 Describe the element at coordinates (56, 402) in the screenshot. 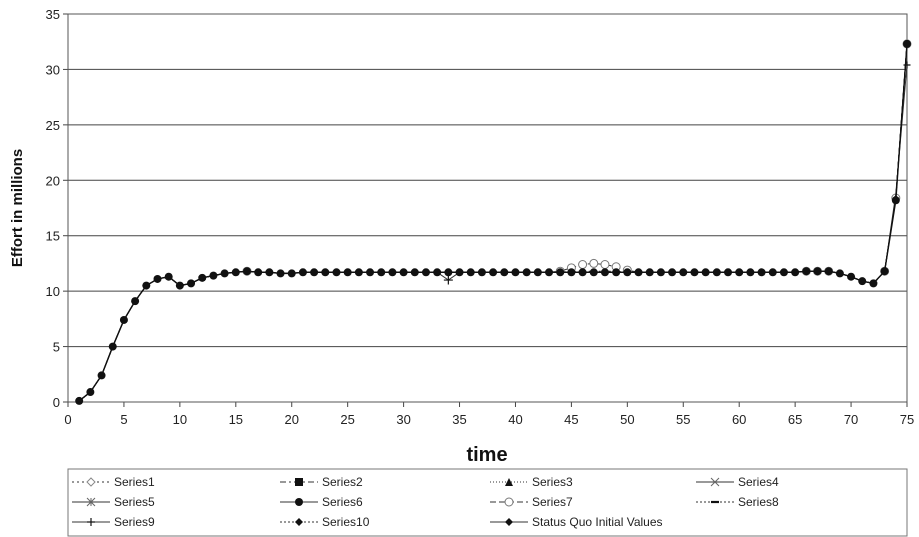

I see `y-tick-label: 0` at that location.